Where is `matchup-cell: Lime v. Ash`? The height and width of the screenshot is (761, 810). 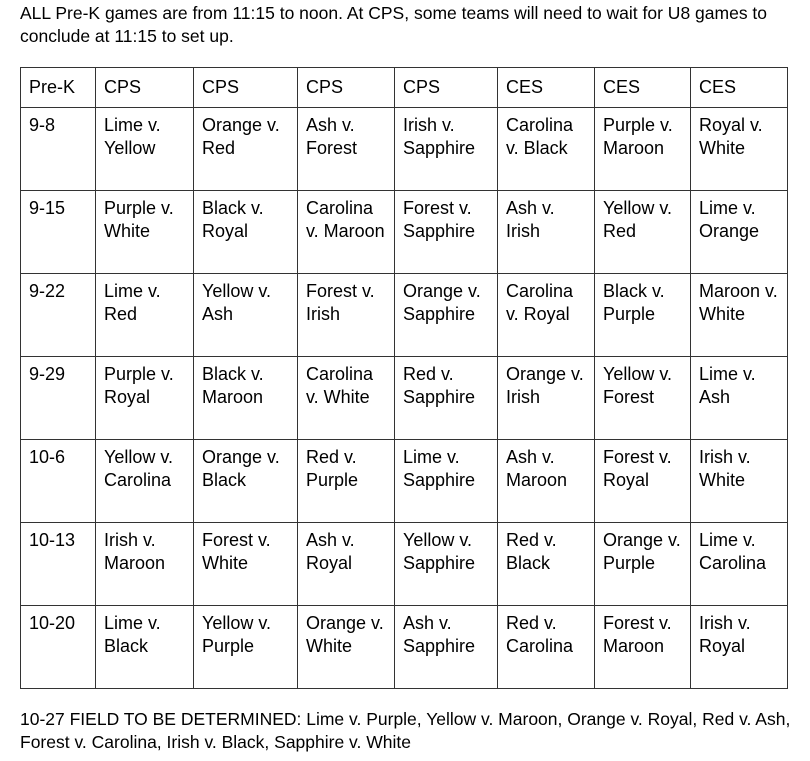
matchup-cell: Lime v. Ash is located at coordinates (739, 398).